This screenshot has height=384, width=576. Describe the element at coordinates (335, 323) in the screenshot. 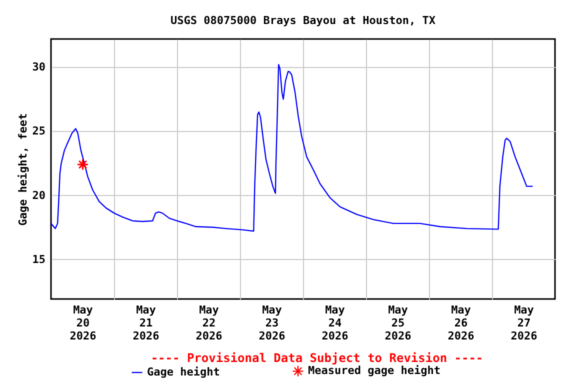

I see `x-tick-label: May 24 2026` at that location.